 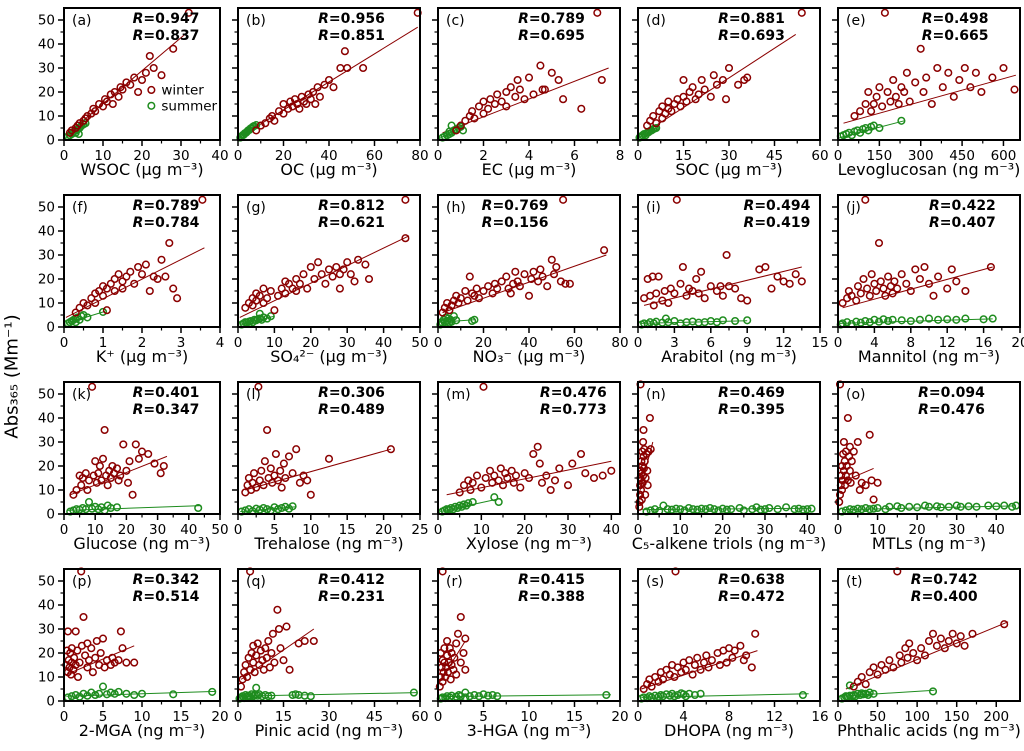 I want to click on panel-label: (h), so click(x=456, y=208).